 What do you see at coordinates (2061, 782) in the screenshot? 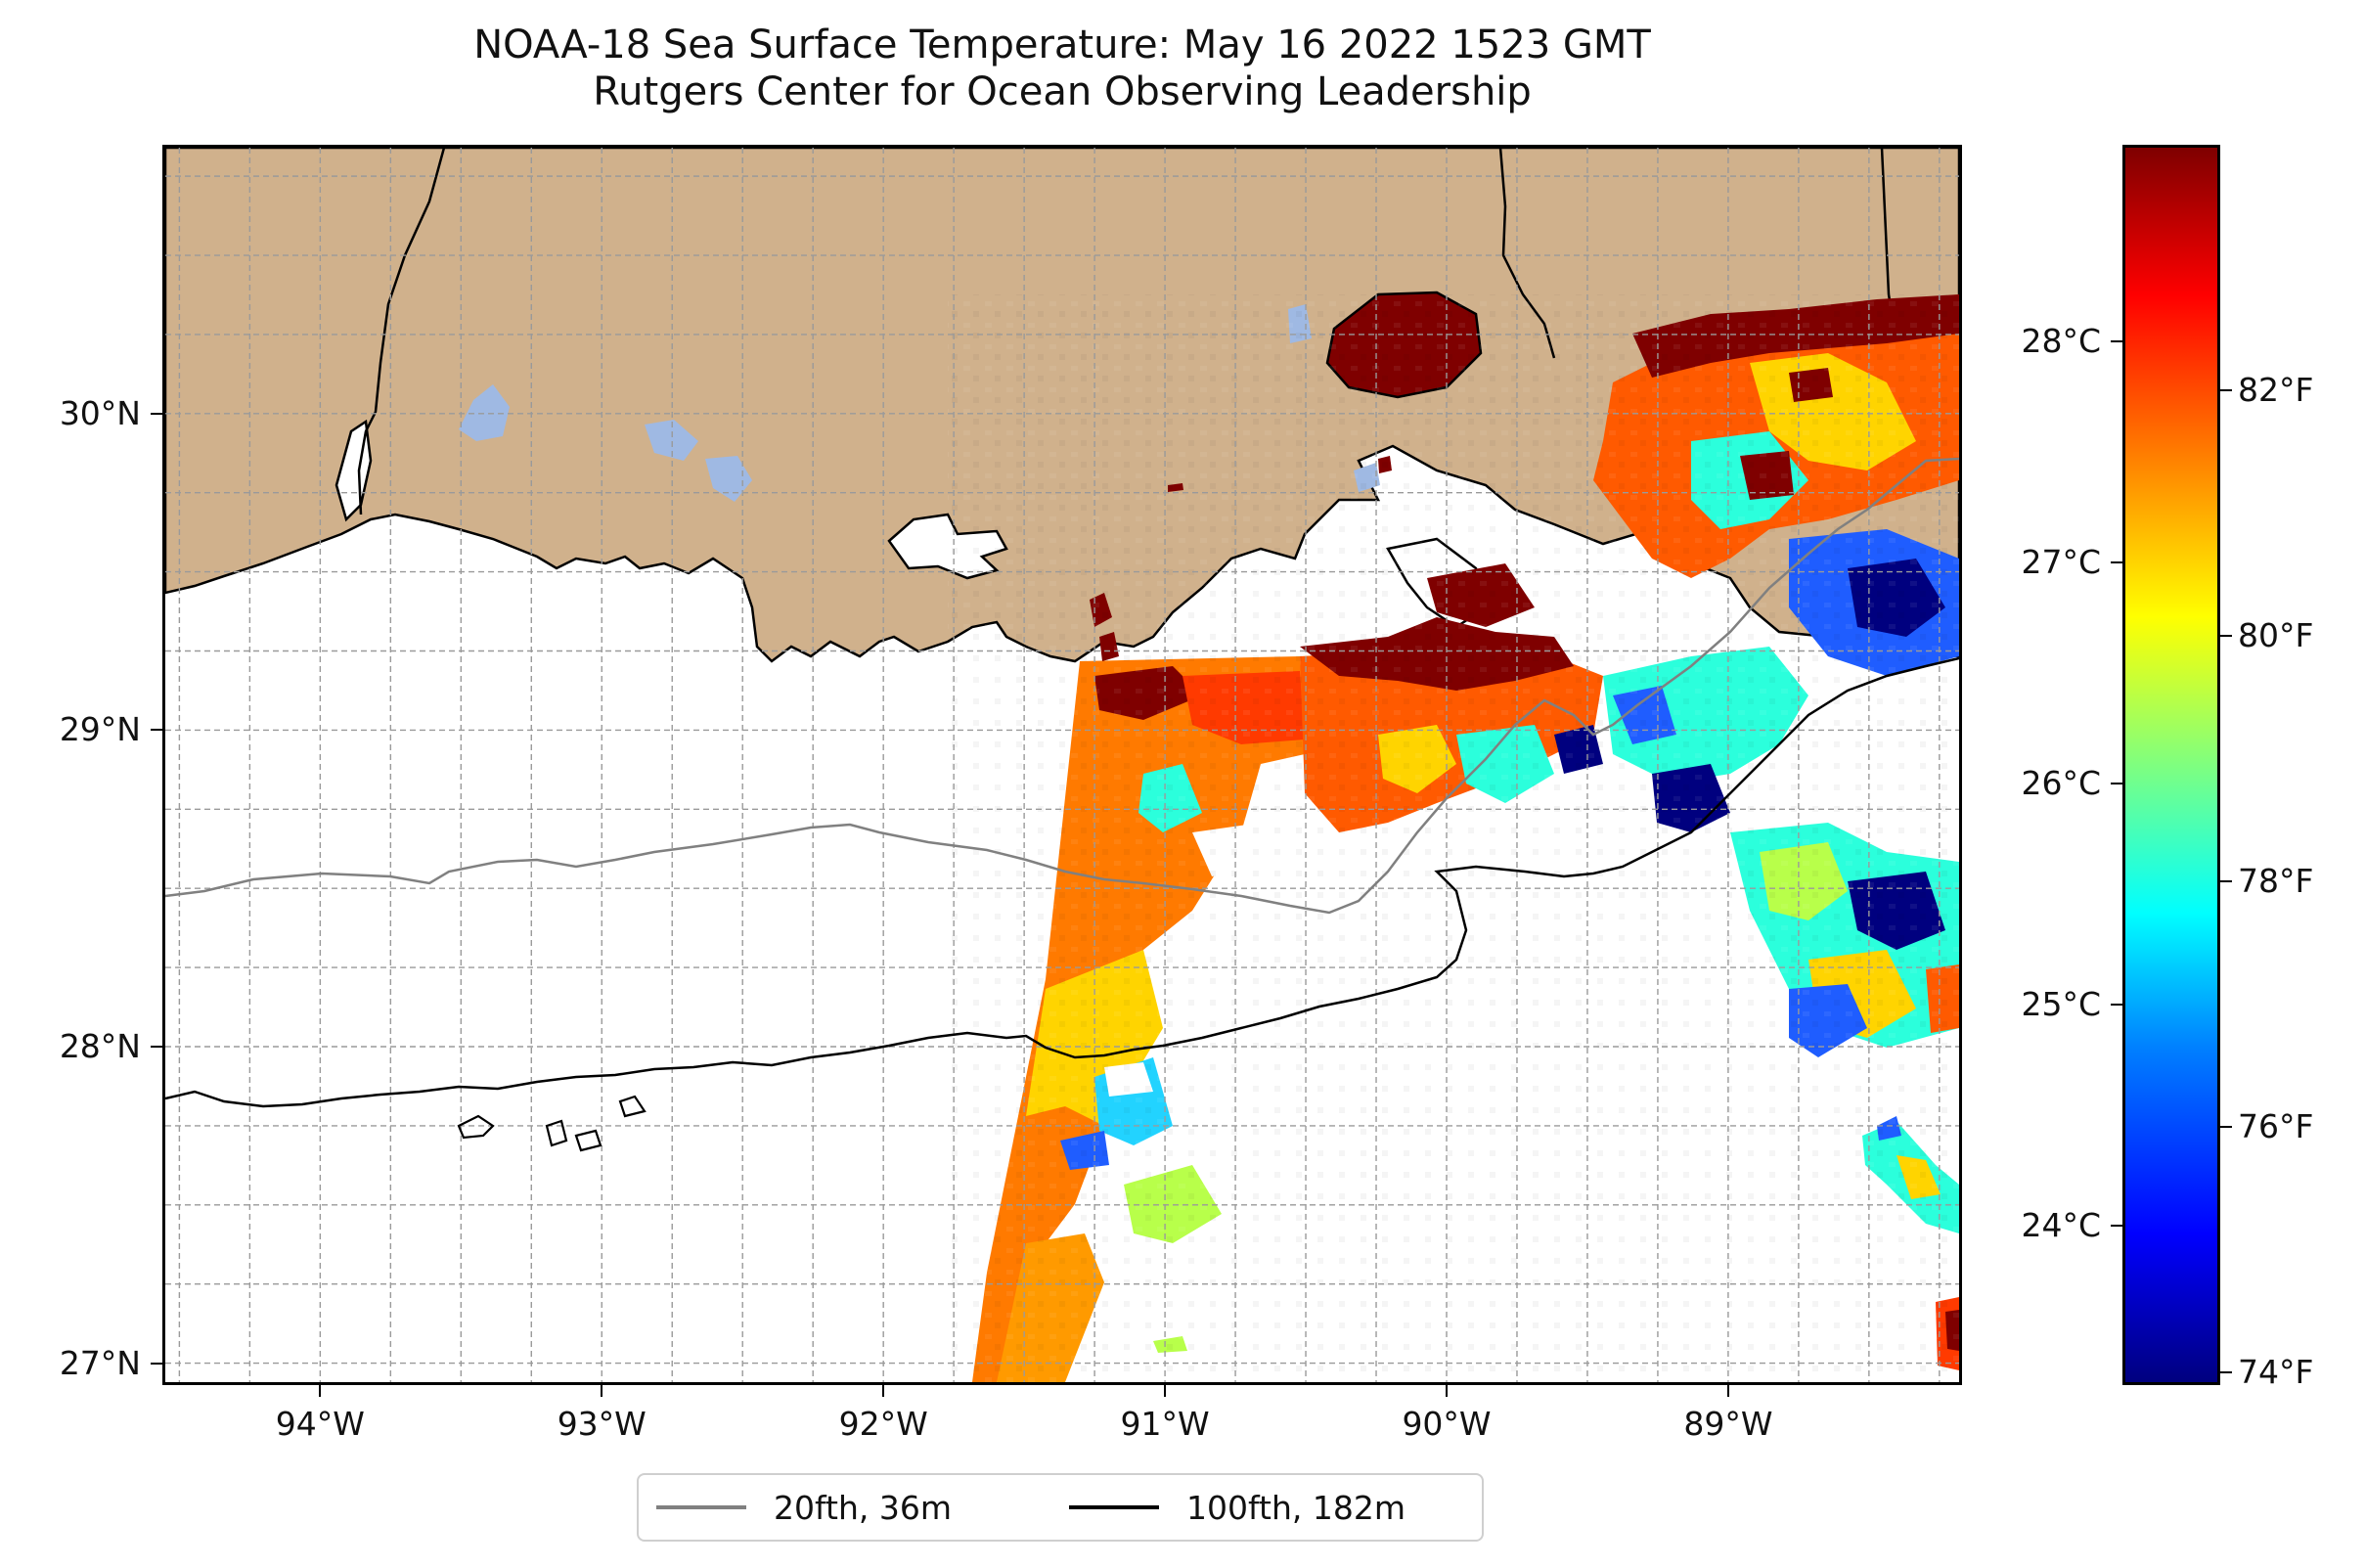
I see `celsius-tick-label: 26°C` at bounding box center [2061, 782].